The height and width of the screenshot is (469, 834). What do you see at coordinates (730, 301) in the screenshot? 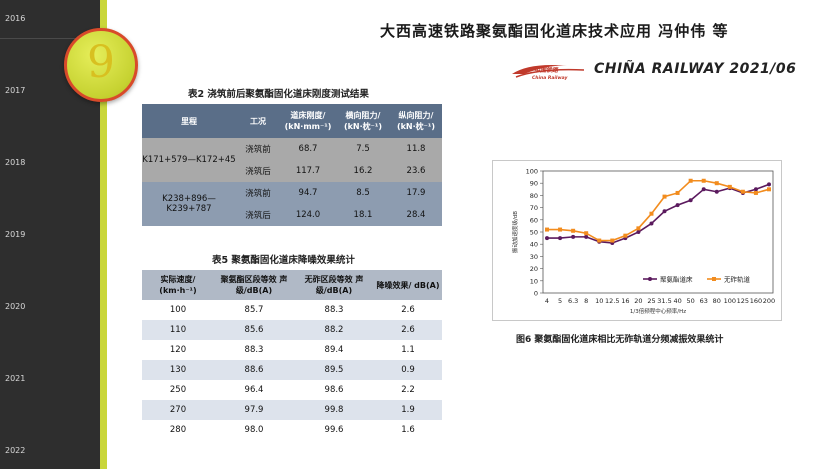
I see `x-tick-label: 100` at bounding box center [730, 301].